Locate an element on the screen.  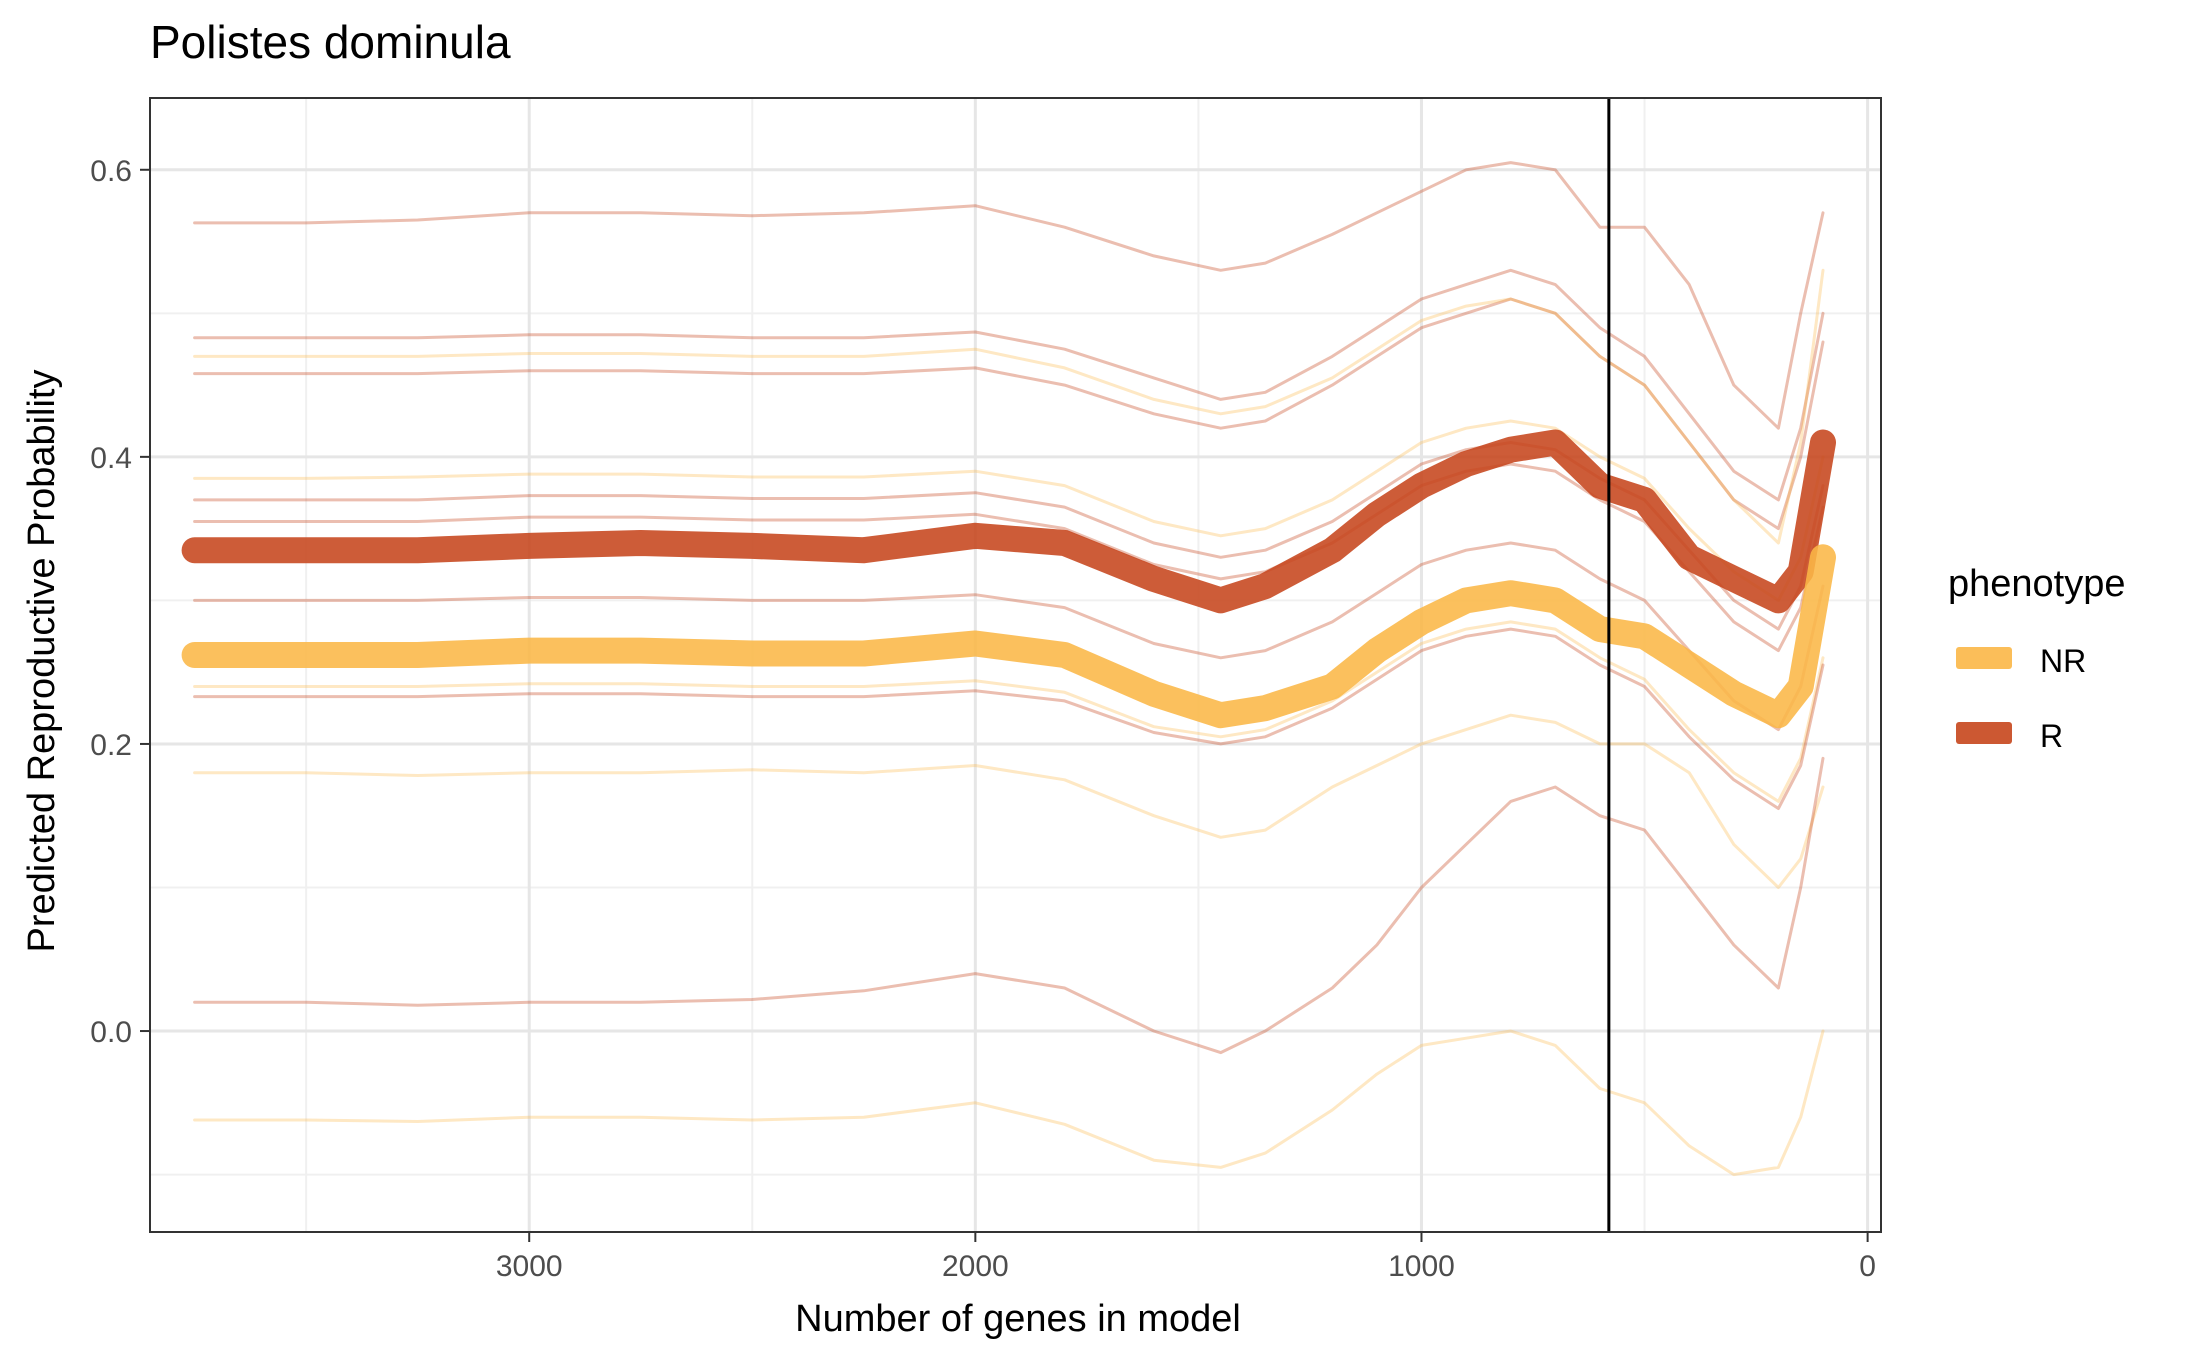
legend-label-r: R is located at coordinates (2051, 736).